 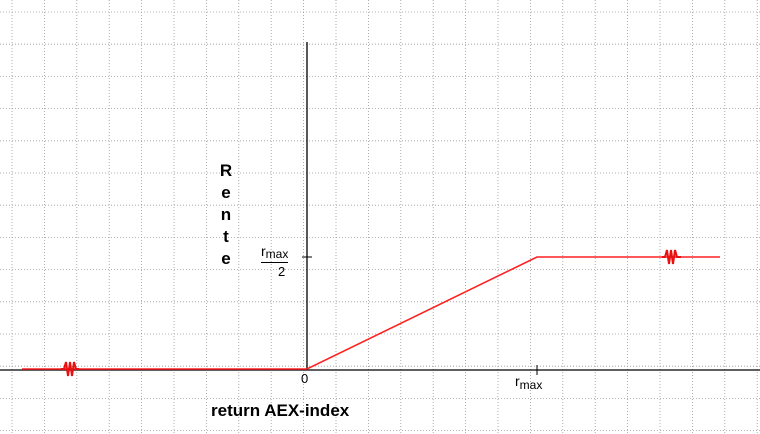 What do you see at coordinates (70, 369) in the screenshot?
I see `axis-break-left` at bounding box center [70, 369].